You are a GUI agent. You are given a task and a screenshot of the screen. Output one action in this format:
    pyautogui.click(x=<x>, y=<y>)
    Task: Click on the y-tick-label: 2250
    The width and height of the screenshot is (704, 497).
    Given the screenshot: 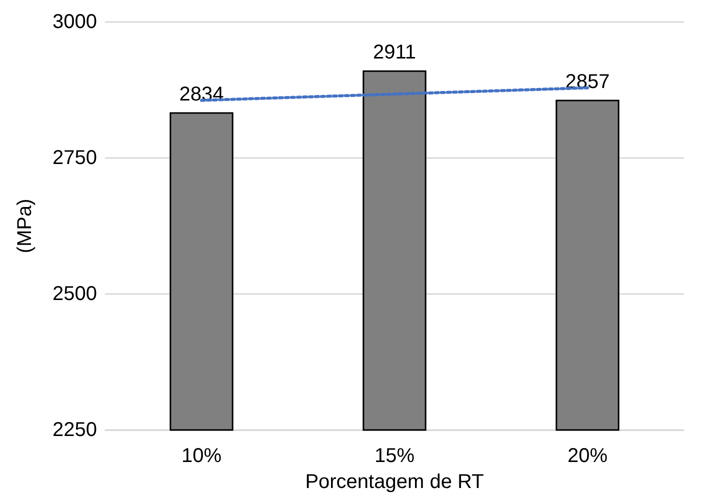 What is the action you would take?
    pyautogui.click(x=74, y=430)
    